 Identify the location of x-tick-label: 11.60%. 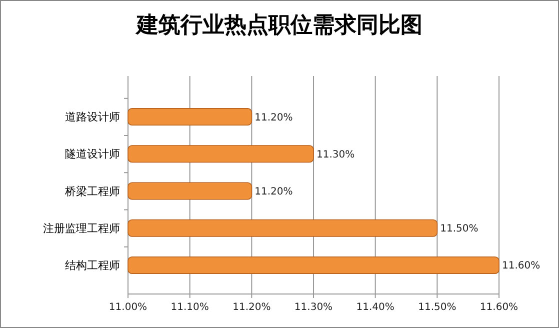
(499, 307).